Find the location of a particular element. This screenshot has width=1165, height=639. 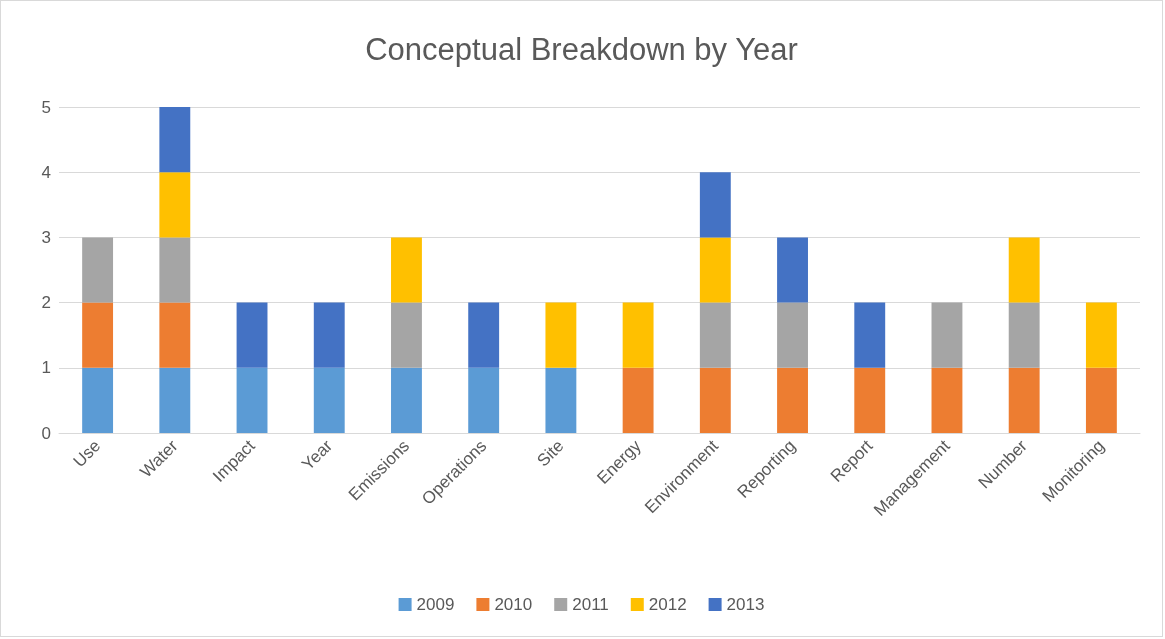

legend-label: 2013 is located at coordinates (745, 604).